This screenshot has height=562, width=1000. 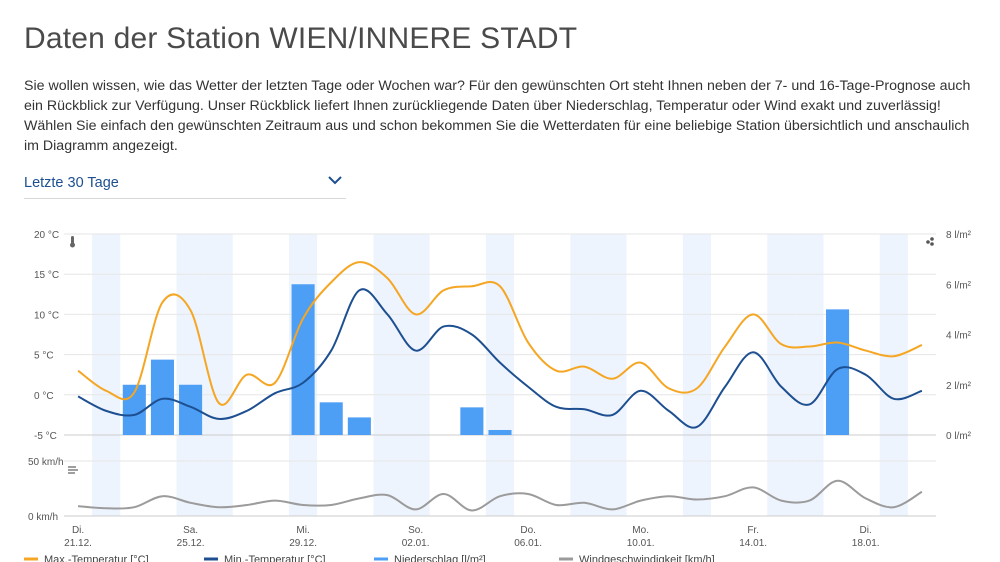 What do you see at coordinates (185, 184) in the screenshot?
I see `period-dropdown: Letzte 30 Tage` at bounding box center [185, 184].